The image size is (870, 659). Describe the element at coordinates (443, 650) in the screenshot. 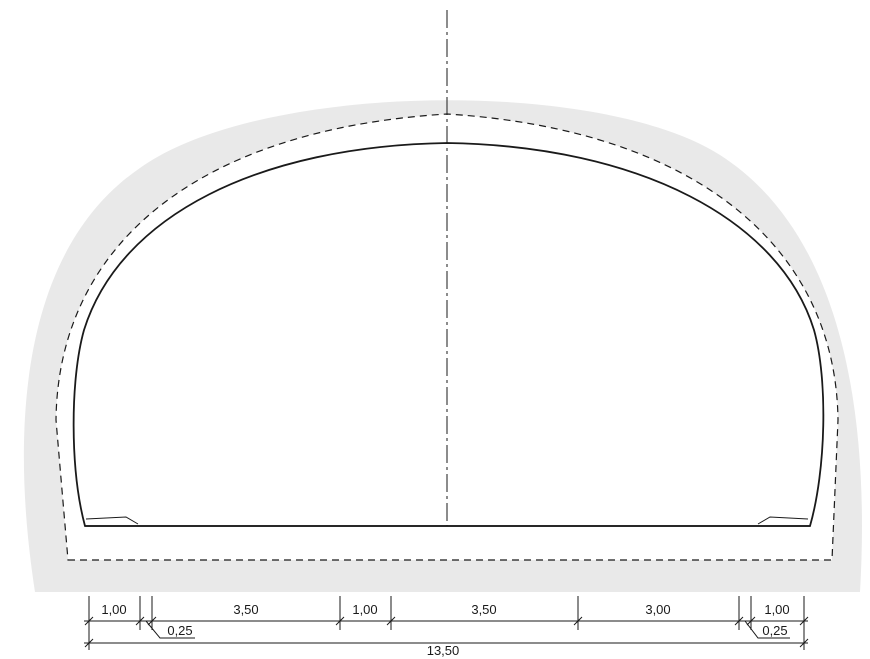

I see `dim-total-width: 13,50` at that location.